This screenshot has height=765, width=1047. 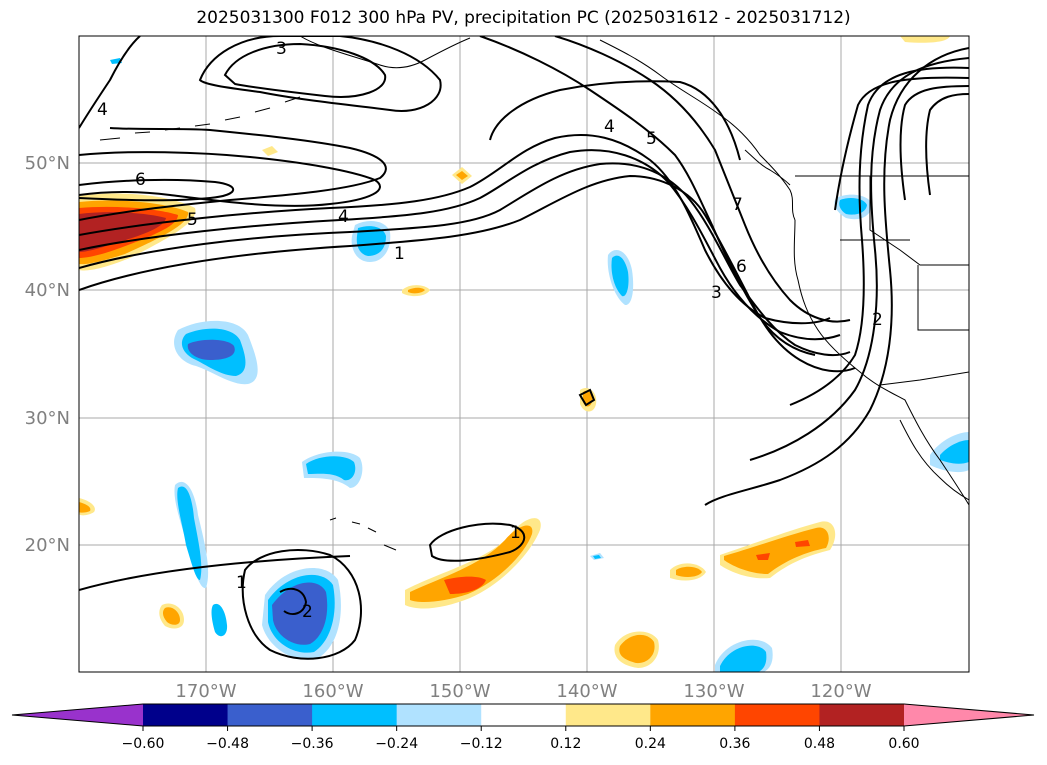 I want to click on colorbar-extend-max, so click(x=969, y=715).